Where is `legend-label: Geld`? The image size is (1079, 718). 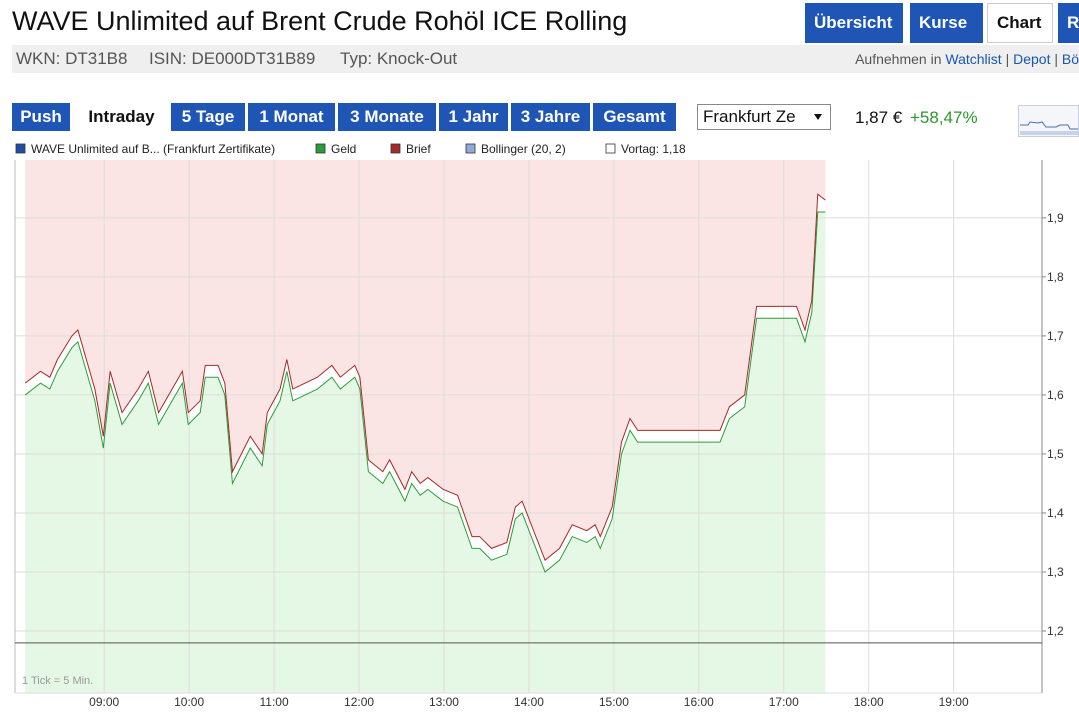
legend-label: Geld is located at coordinates (343, 149).